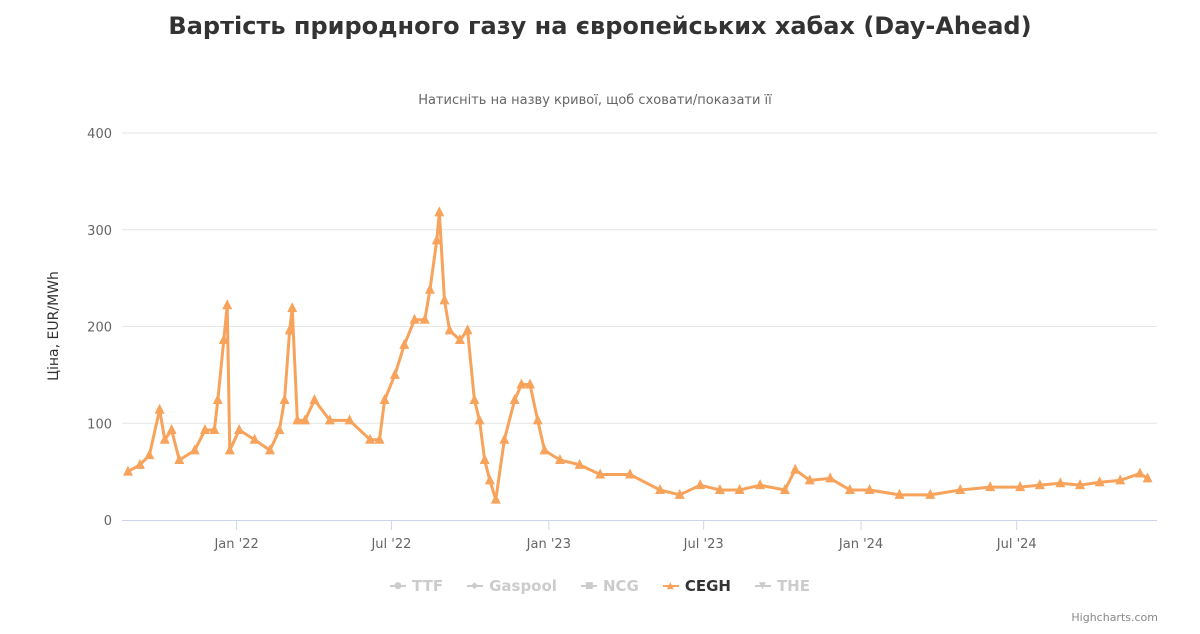 Image resolution: width=1200 pixels, height=634 pixels. I want to click on legend-item-gaspool: ◆ Gaspool, so click(512, 586).